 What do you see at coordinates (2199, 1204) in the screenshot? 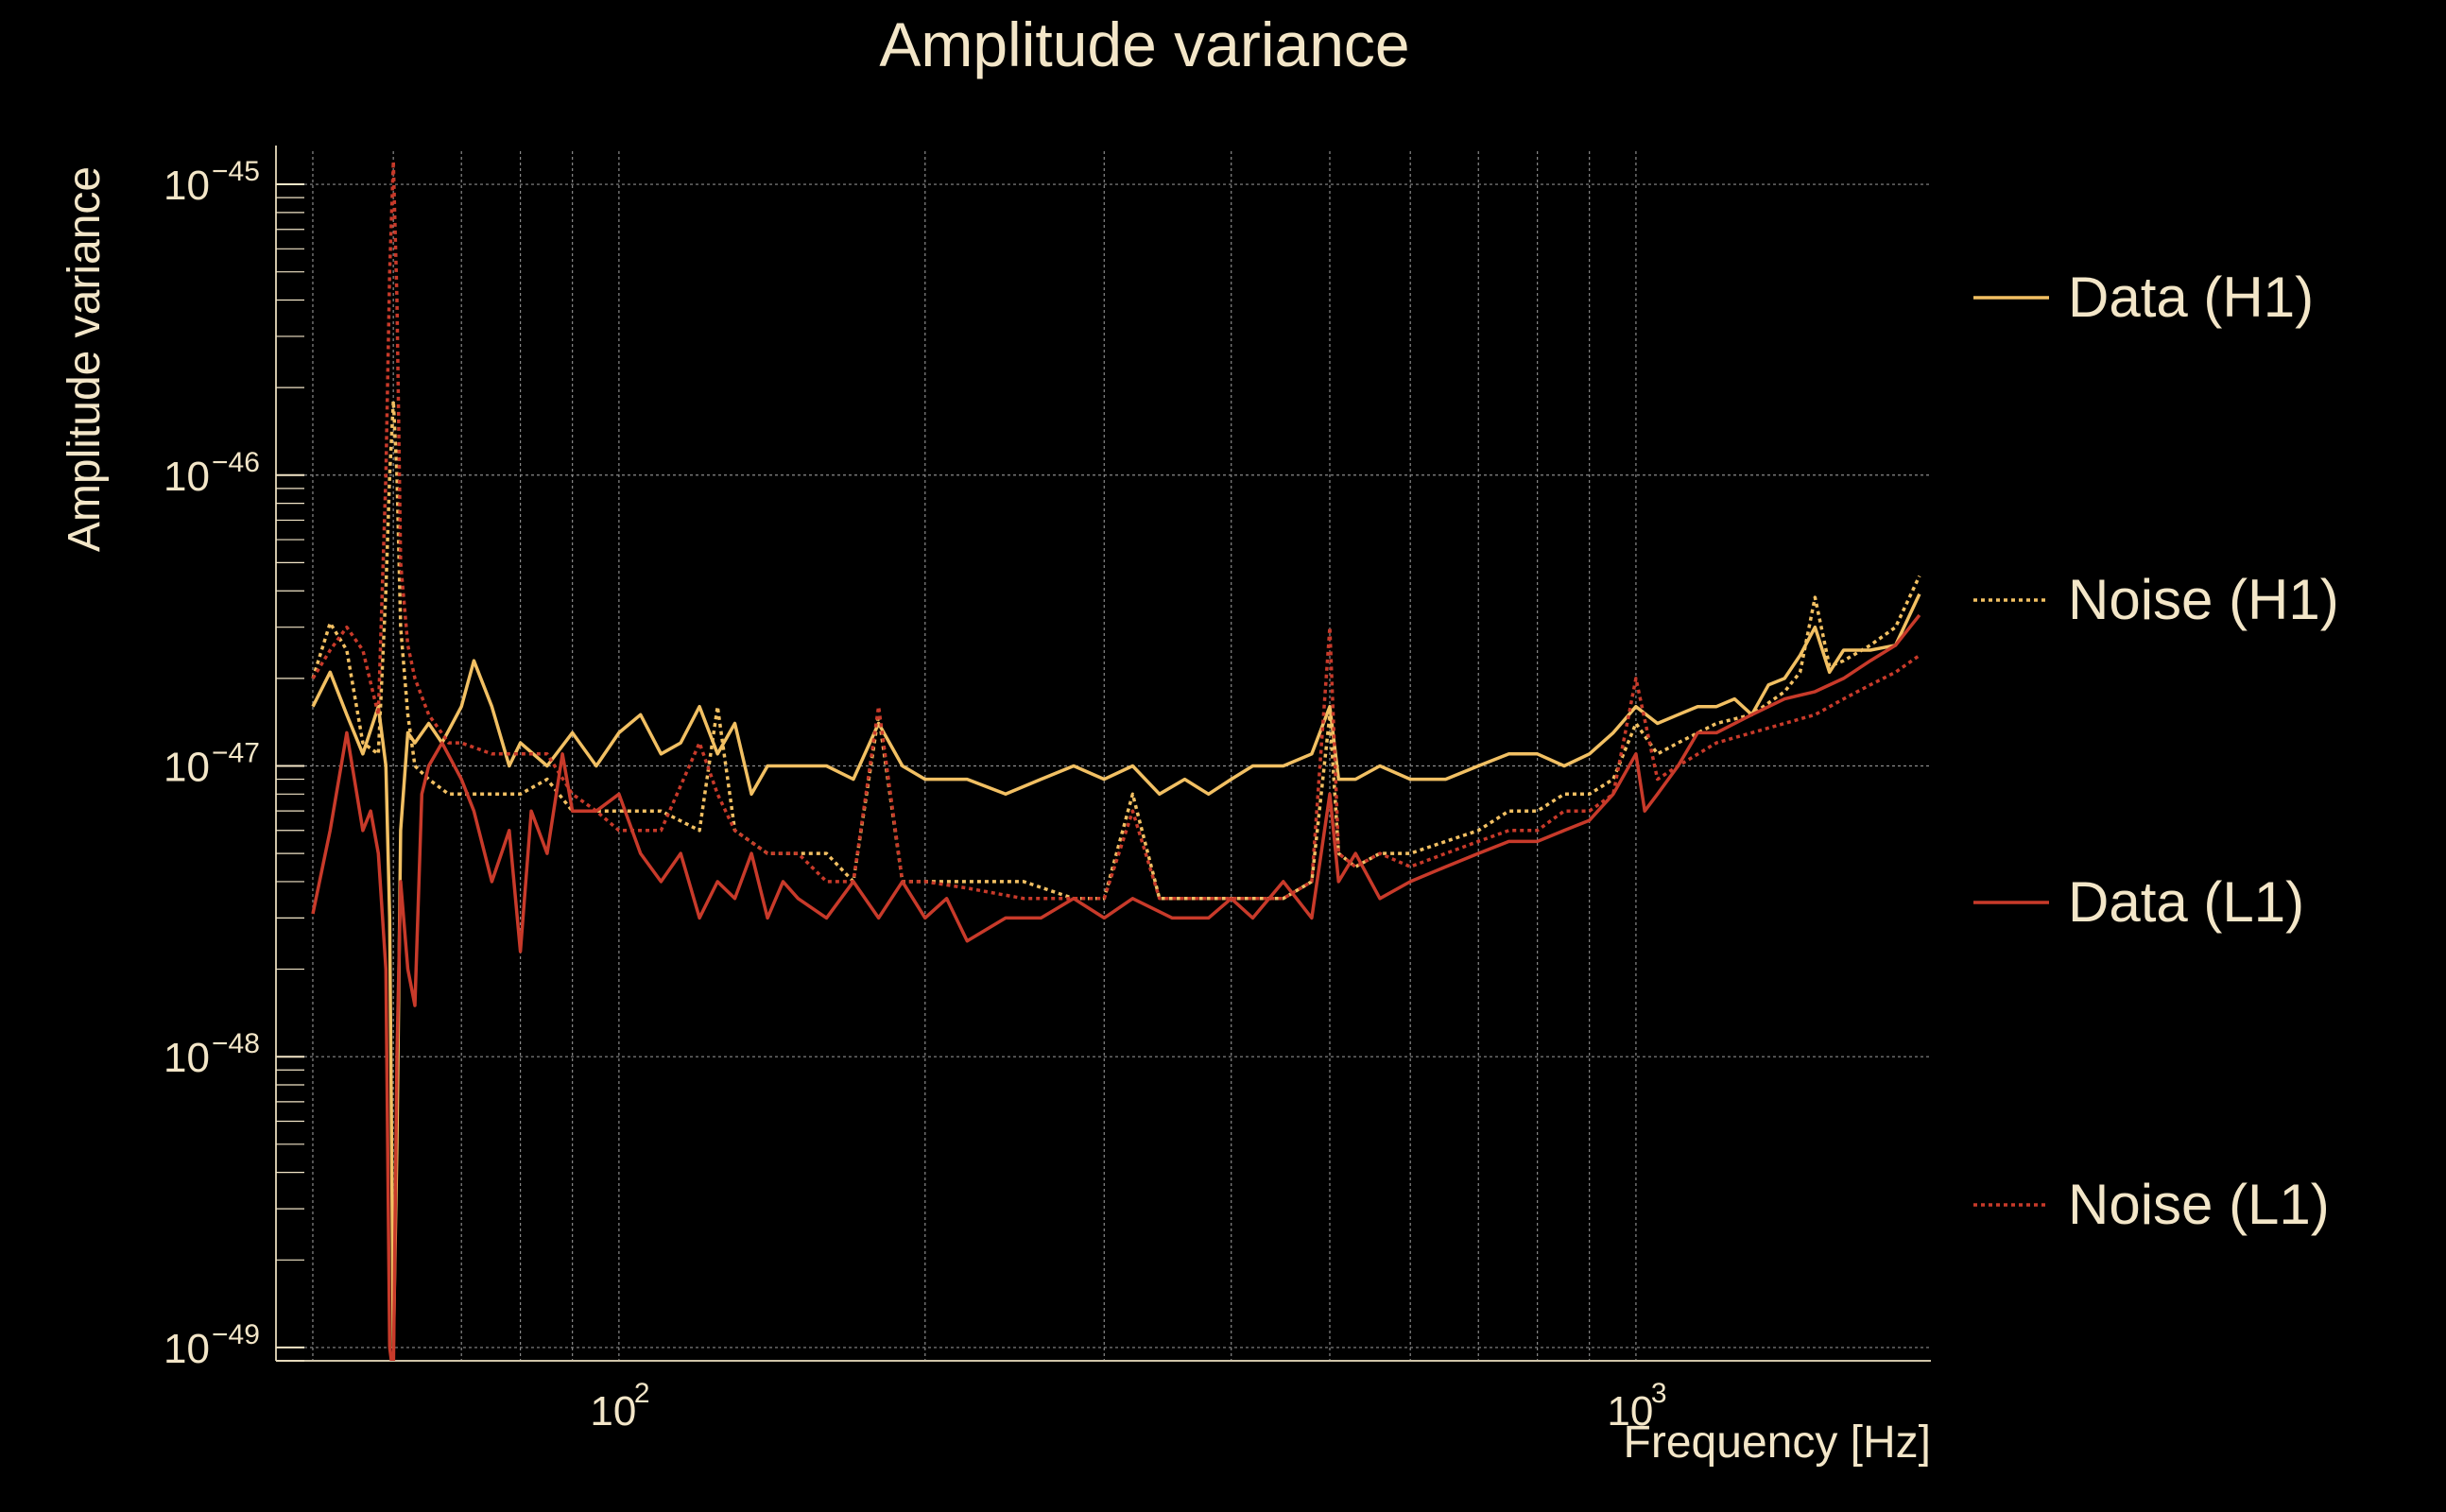
I see `legend-label-noise-l1: Noise (L1)` at bounding box center [2199, 1204].